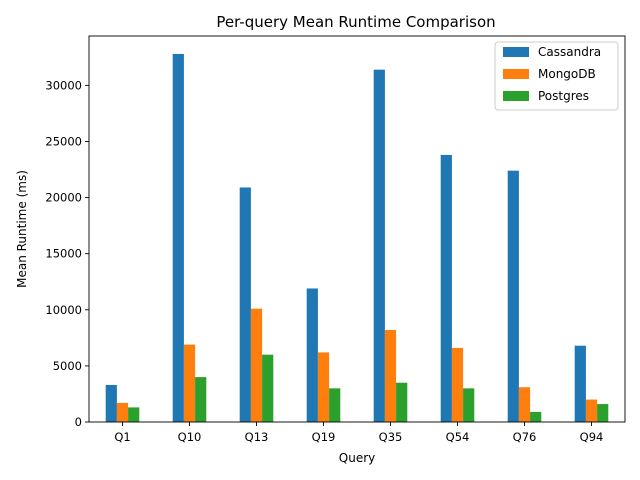 The width and height of the screenshot is (640, 480). What do you see at coordinates (324, 437) in the screenshot?
I see `x-tick-label: Q19` at bounding box center [324, 437].